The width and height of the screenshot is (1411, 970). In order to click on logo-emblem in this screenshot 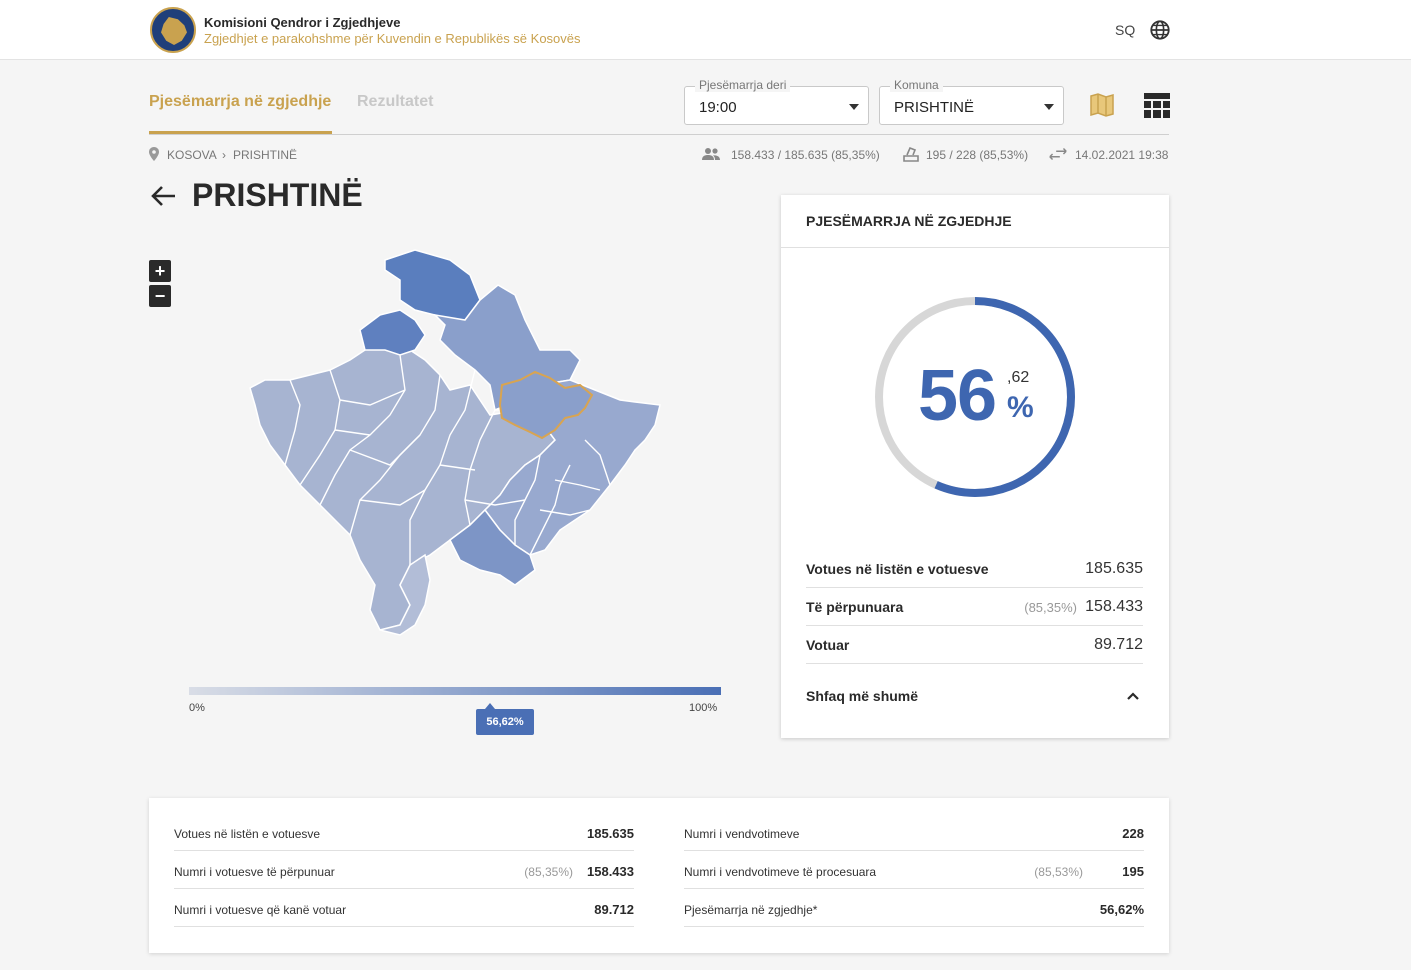, I will do `click(174, 31)`.